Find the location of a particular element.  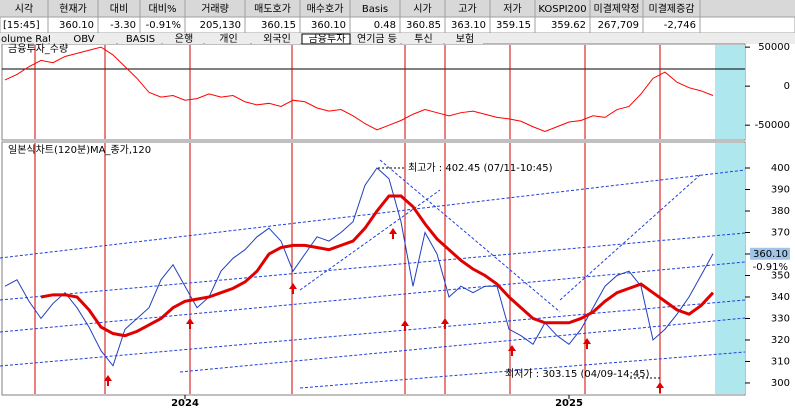

tab-label: 투신 is located at coordinates (423, 39).